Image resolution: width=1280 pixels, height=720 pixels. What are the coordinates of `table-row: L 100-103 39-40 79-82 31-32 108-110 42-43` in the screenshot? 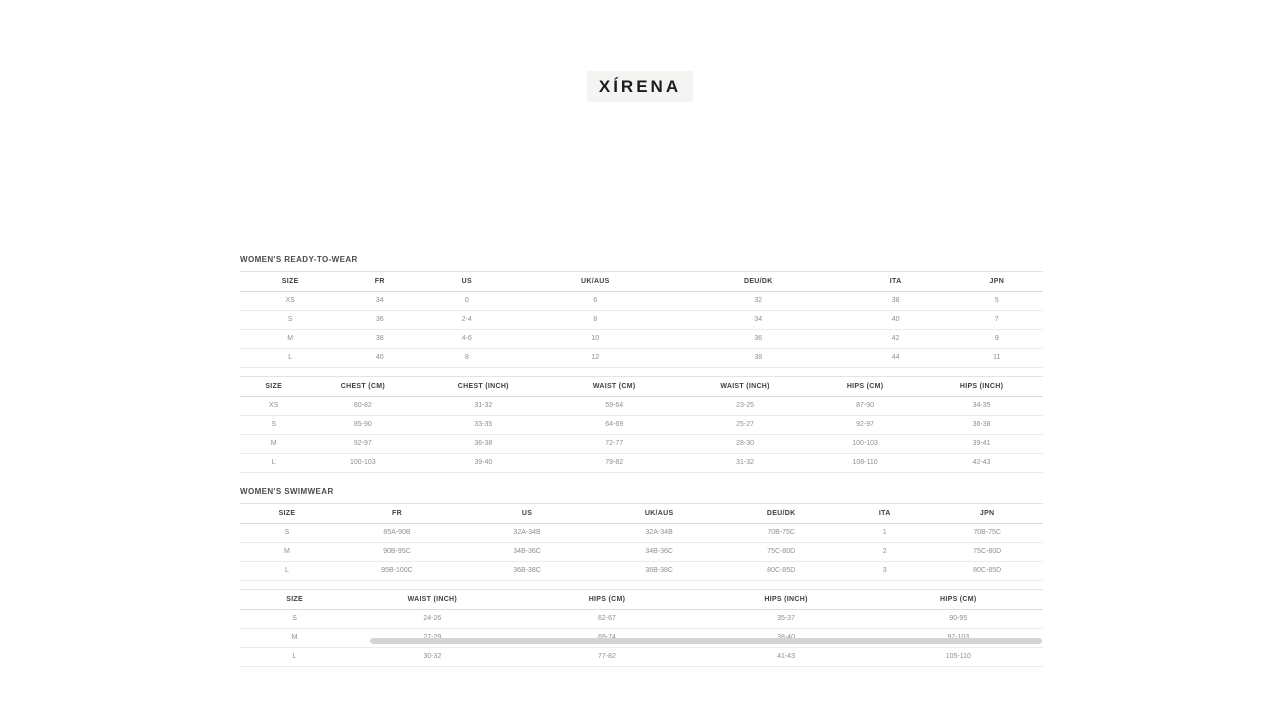 It's located at (641, 463).